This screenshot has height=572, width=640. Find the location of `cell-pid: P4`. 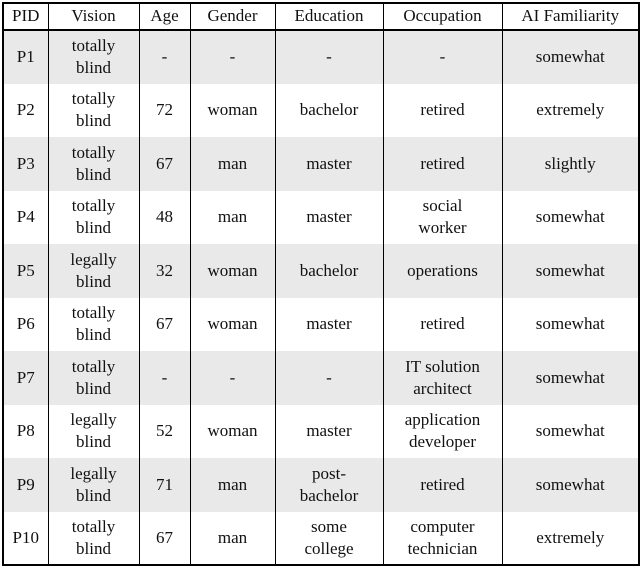

cell-pid: P4 is located at coordinates (25, 217).